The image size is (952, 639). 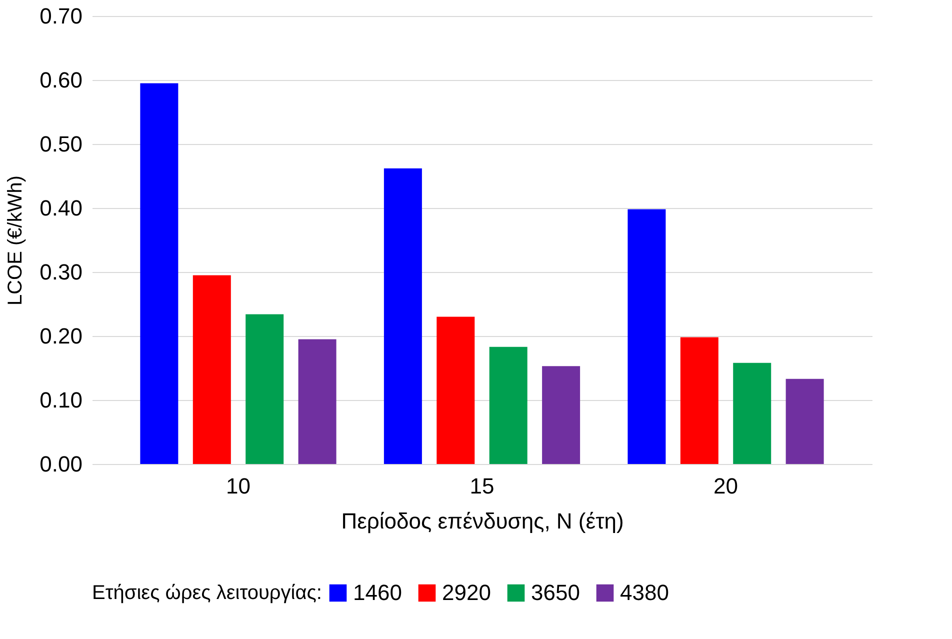 What do you see at coordinates (238, 486) in the screenshot?
I see `x-tick-label: 10` at bounding box center [238, 486].